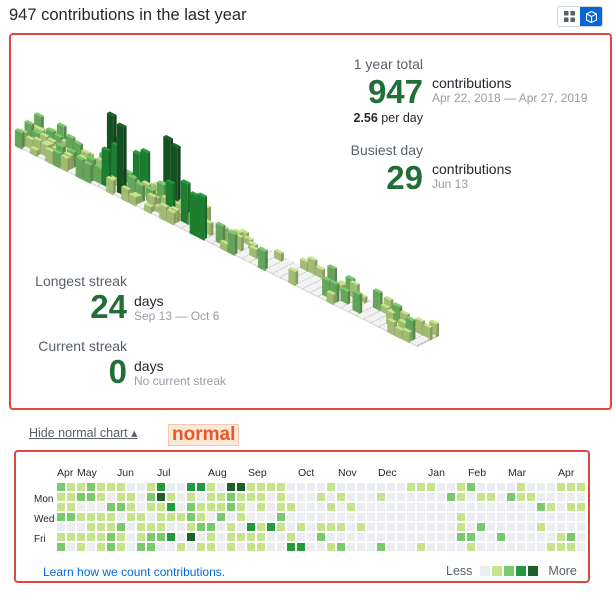  Describe the element at coordinates (134, 572) in the screenshot. I see `learn-contributions-link: Learn how we count contributions.` at that location.